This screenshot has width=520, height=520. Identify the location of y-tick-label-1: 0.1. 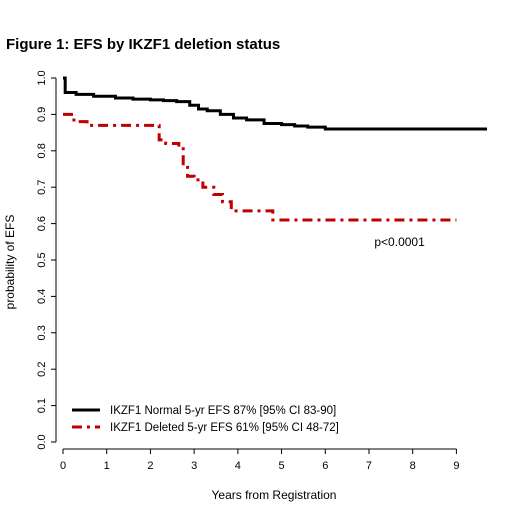
(42, 405).